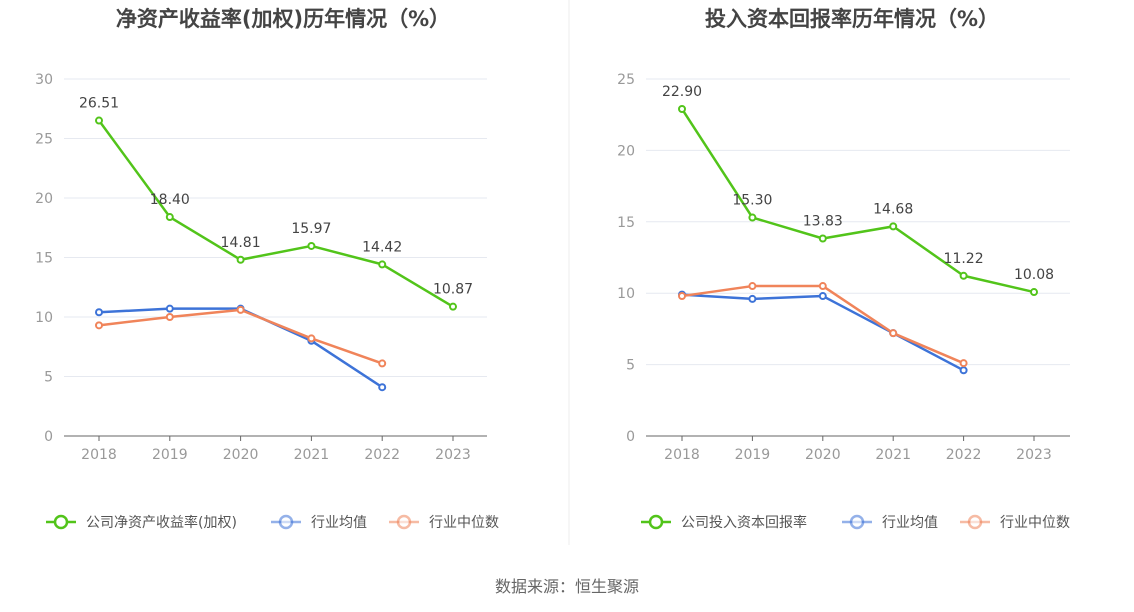  What do you see at coordinates (170, 200) in the screenshot?
I see `data-label: 18.40` at bounding box center [170, 200].